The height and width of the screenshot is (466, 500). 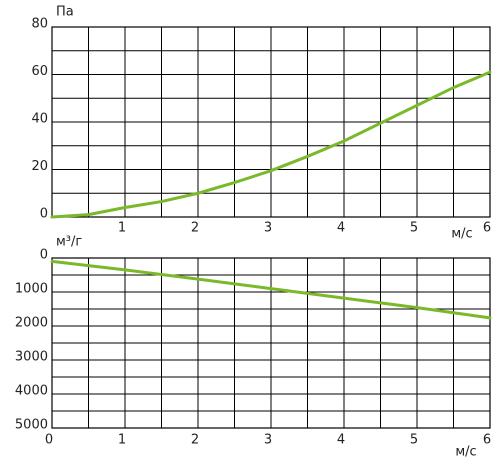 What do you see at coordinates (31, 357) in the screenshot?
I see `y-tick-label: 3000` at bounding box center [31, 357].